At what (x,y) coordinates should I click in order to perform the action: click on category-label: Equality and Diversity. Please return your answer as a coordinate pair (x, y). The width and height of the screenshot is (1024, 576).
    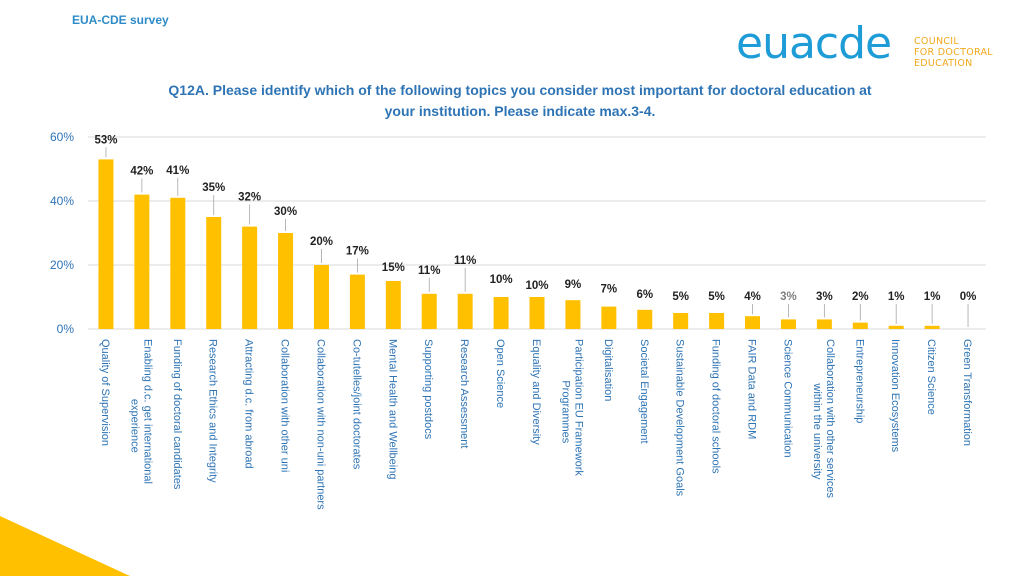
    Looking at the image, I should click on (536, 392).